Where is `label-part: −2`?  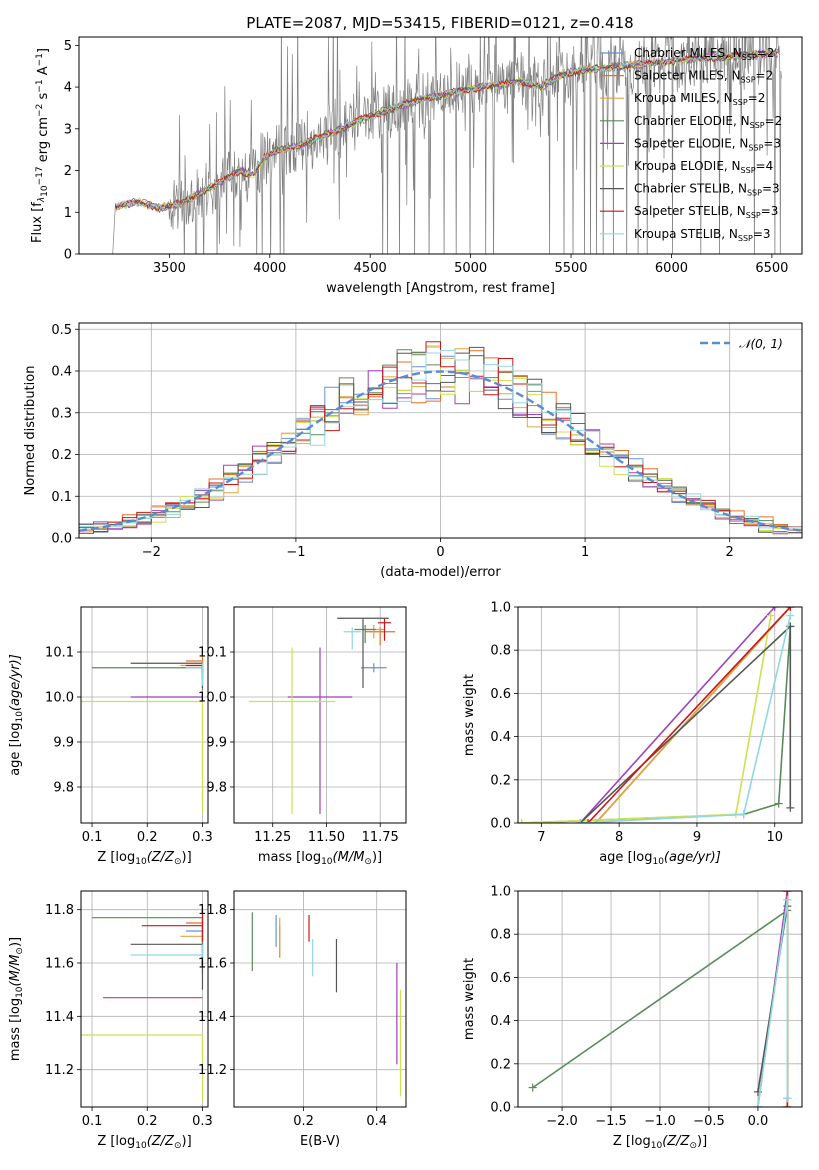 label-part: −2 is located at coordinates (40, 110).